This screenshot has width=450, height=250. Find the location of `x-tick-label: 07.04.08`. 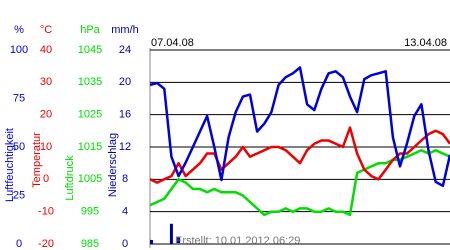

x-tick-label: 07.04.08 is located at coordinates (172, 43).